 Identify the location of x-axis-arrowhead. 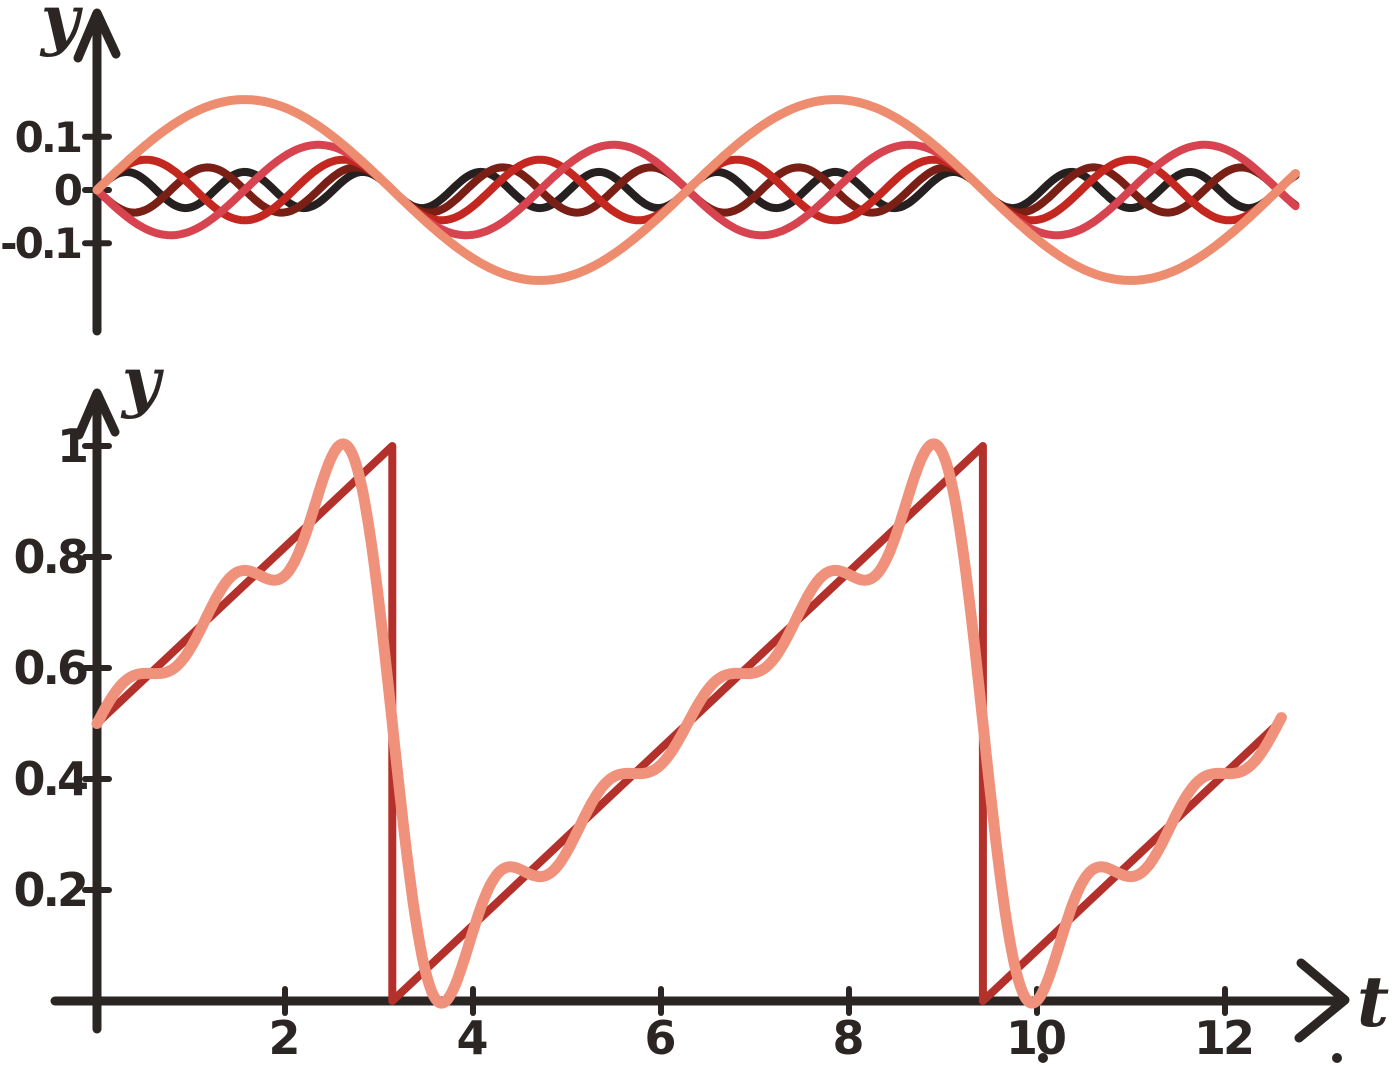
(1322, 1000).